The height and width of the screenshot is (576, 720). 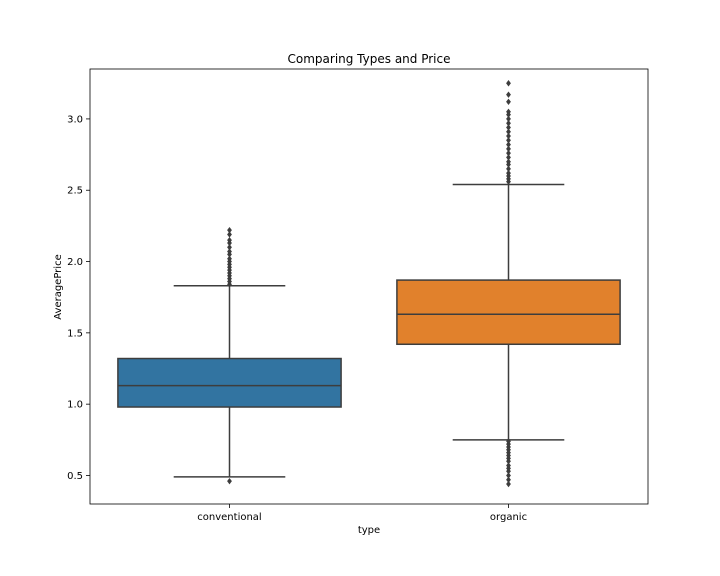 What do you see at coordinates (75, 405) in the screenshot?
I see `y-tick-label: 1.0` at bounding box center [75, 405].